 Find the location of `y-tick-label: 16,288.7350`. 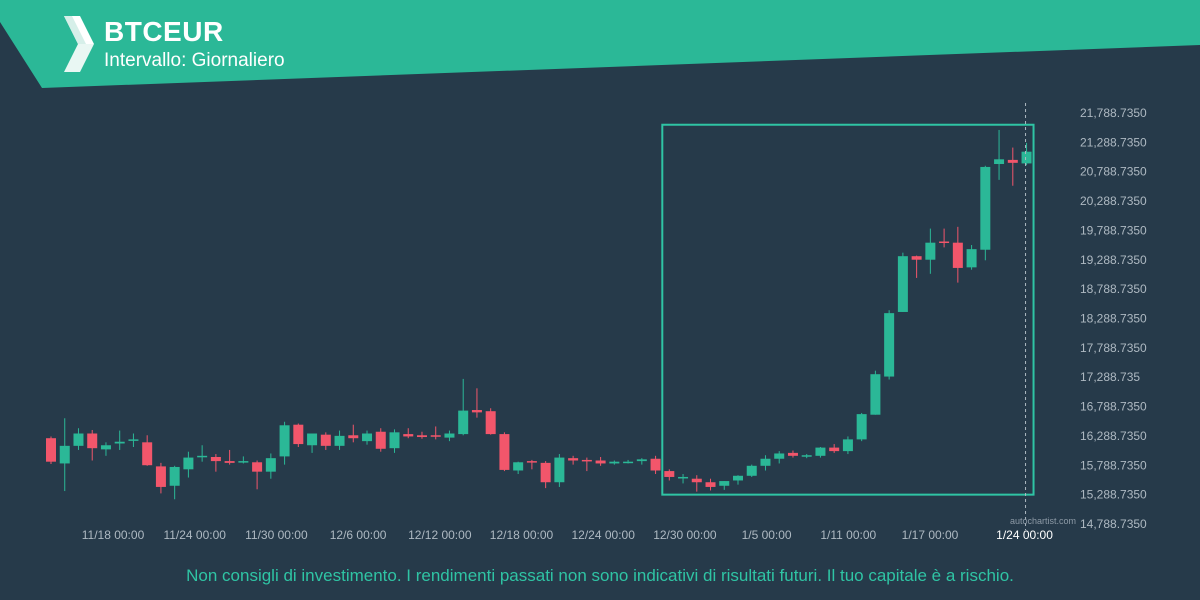

y-tick-label: 16,288.7350 is located at coordinates (1113, 436).